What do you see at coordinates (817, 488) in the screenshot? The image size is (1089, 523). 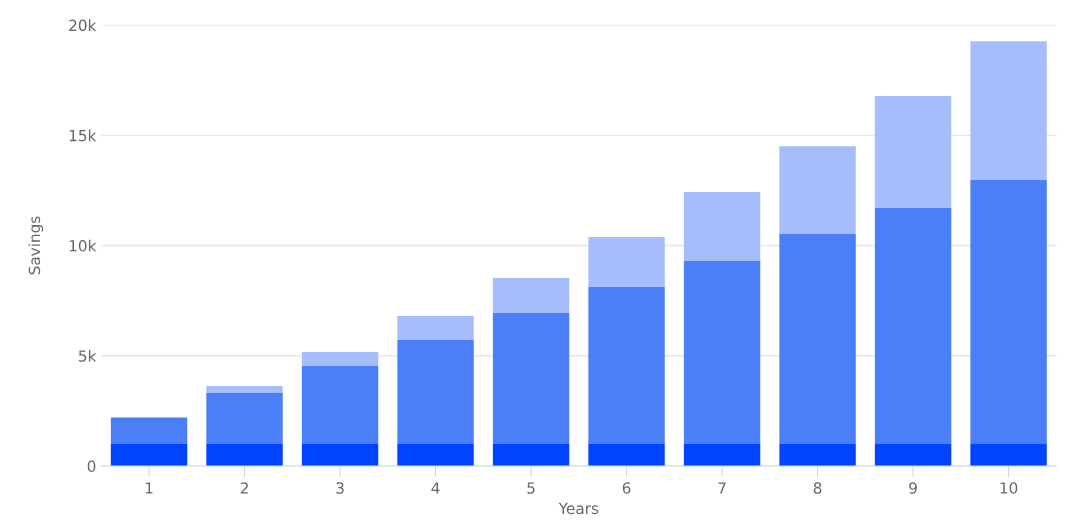 I see `x-tick-label: 8` at bounding box center [817, 488].